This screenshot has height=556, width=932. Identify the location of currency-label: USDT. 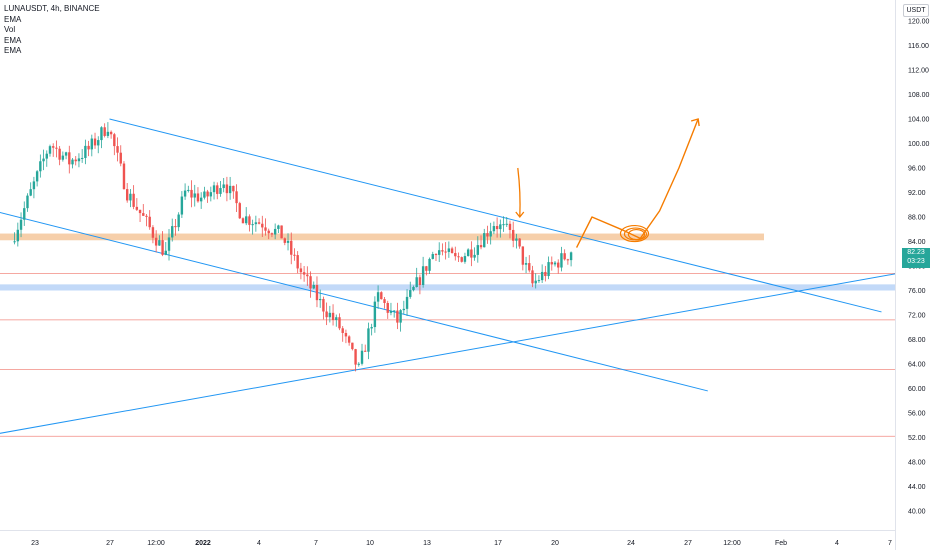
(916, 10).